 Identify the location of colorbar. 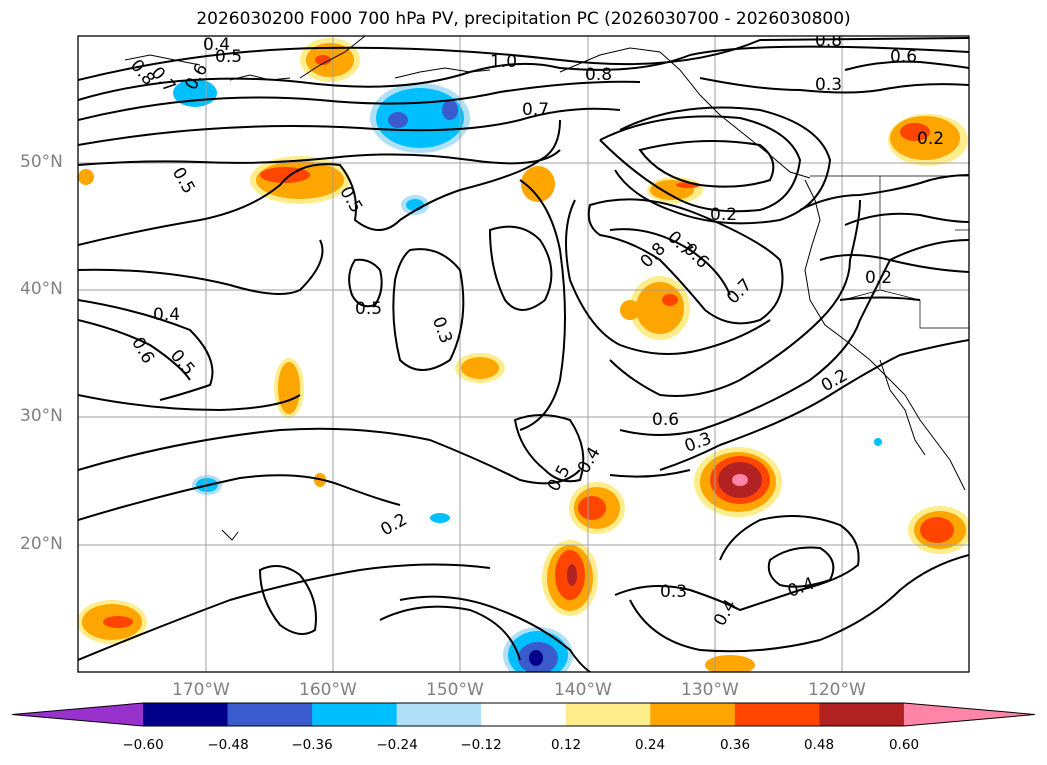
(523, 714).